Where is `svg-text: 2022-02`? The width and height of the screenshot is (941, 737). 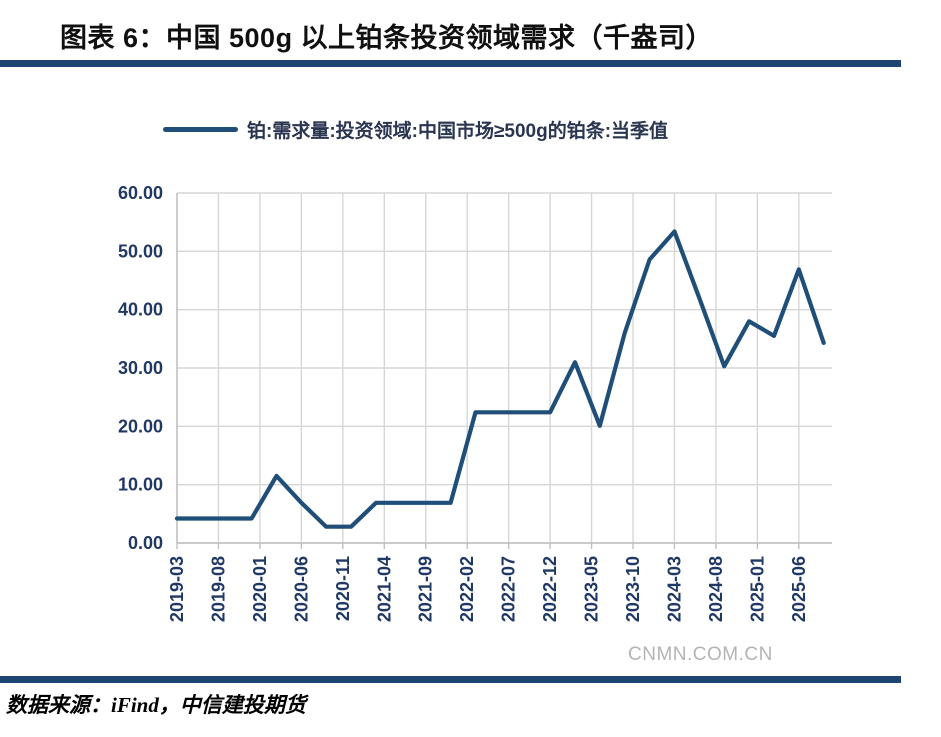
svg-text: 2022-02 is located at coordinates (467, 589).